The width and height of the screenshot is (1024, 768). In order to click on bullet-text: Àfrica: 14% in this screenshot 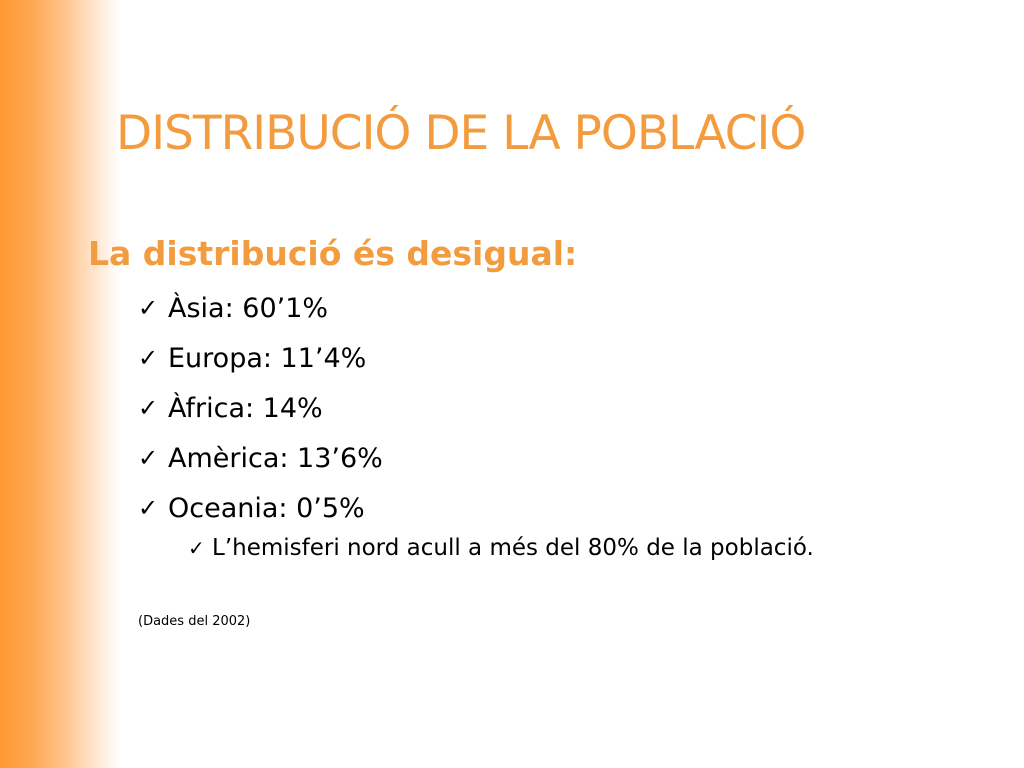, I will do `click(245, 408)`.